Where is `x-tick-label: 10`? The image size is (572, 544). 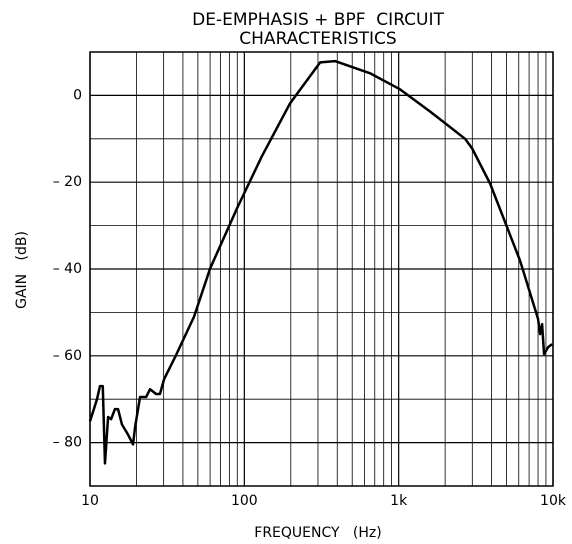
x-tick-label: 10 is located at coordinates (90, 501).